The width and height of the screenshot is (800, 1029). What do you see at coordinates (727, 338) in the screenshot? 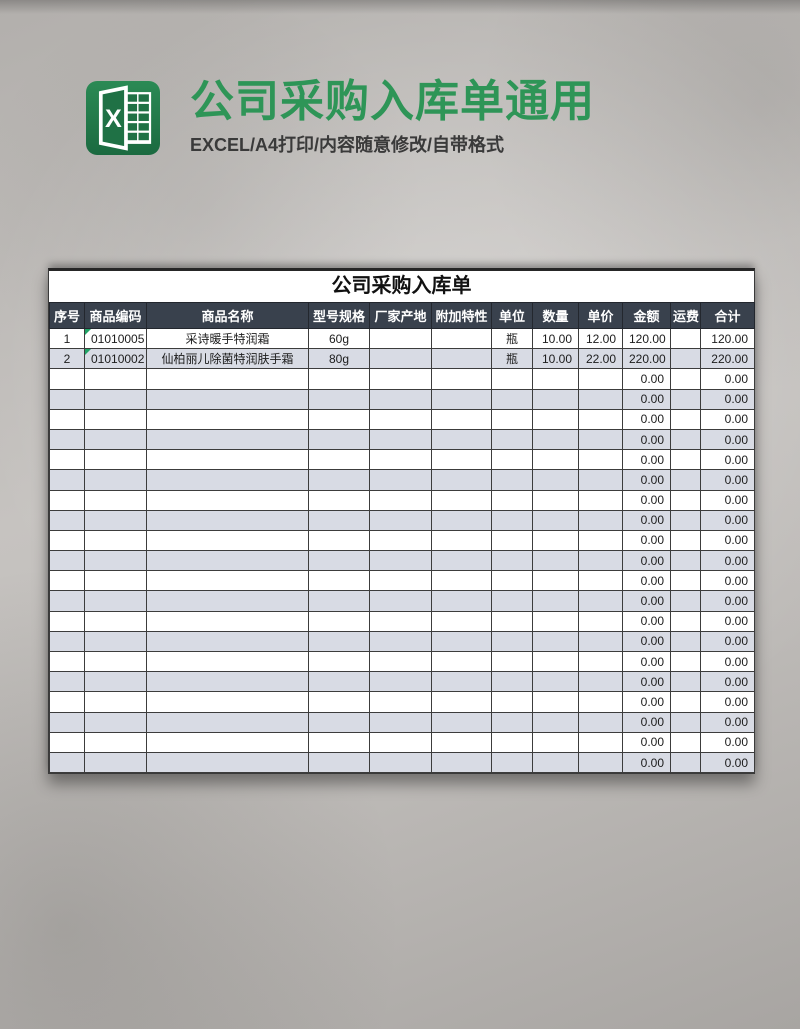
I see `cell-total: 120.00` at bounding box center [727, 338].